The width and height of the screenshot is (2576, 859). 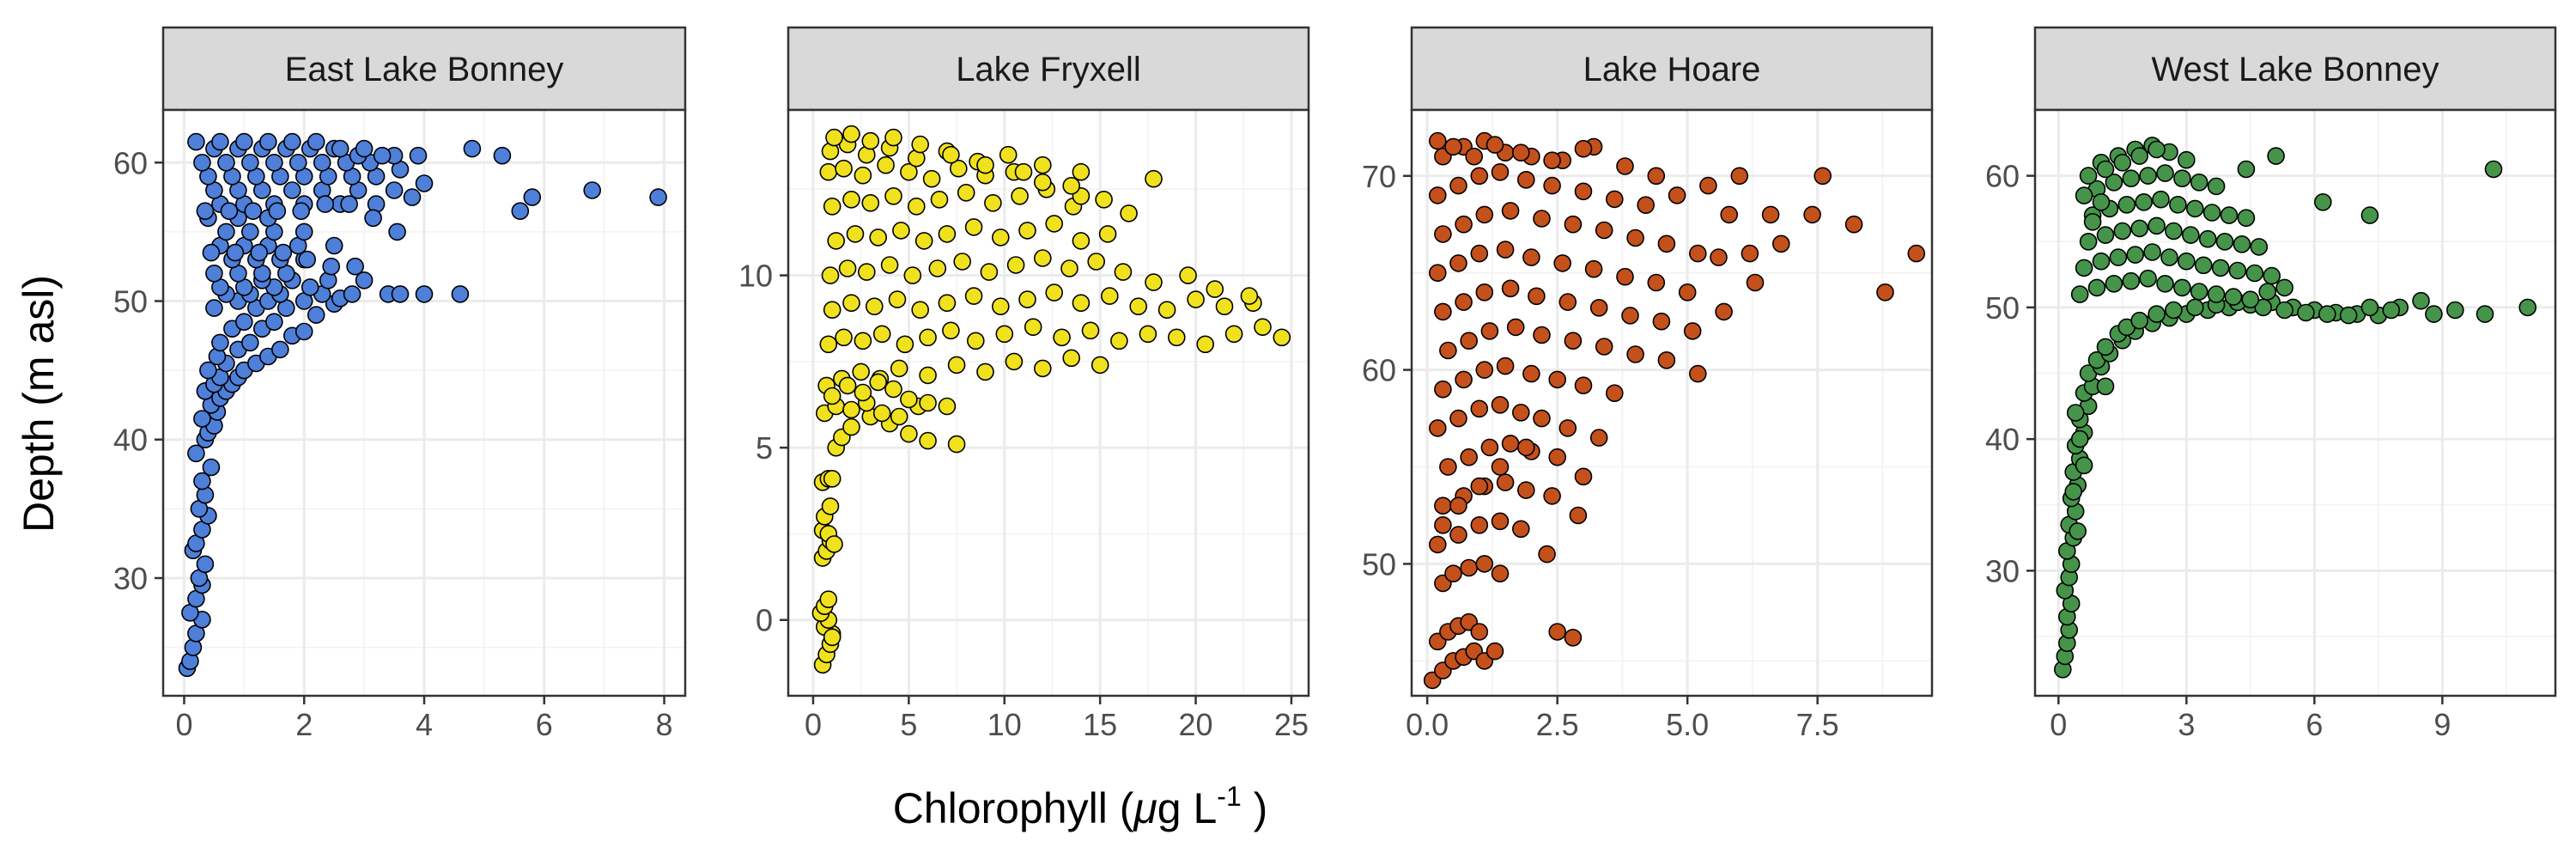 What do you see at coordinates (755, 276) in the screenshot?
I see `y-tick-label: 10` at bounding box center [755, 276].